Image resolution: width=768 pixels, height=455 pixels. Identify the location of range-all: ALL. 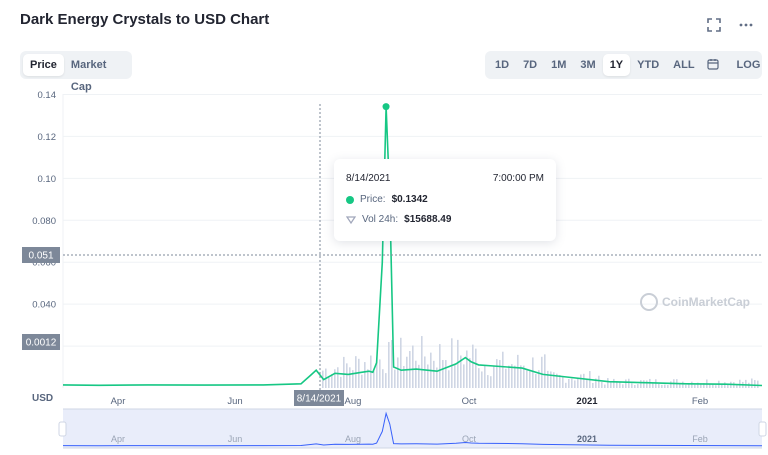
(684, 65).